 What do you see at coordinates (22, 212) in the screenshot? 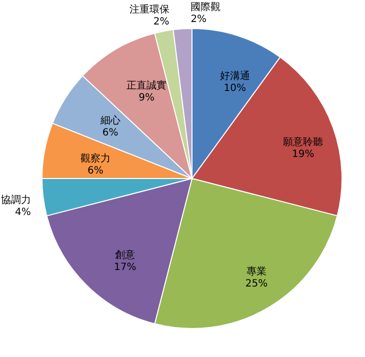
I see `data-label: 4%` at bounding box center [22, 212].